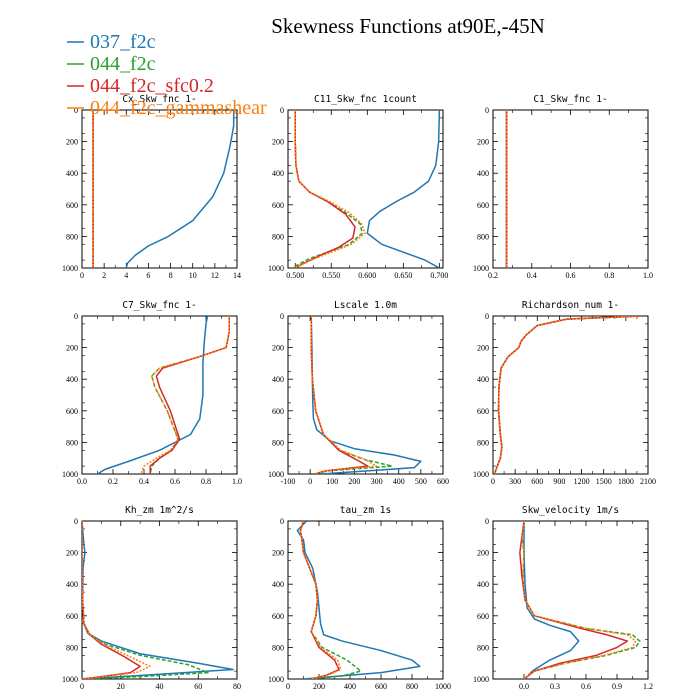  What do you see at coordinates (412, 686) in the screenshot?
I see `x-tick-label: 800` at bounding box center [412, 686].